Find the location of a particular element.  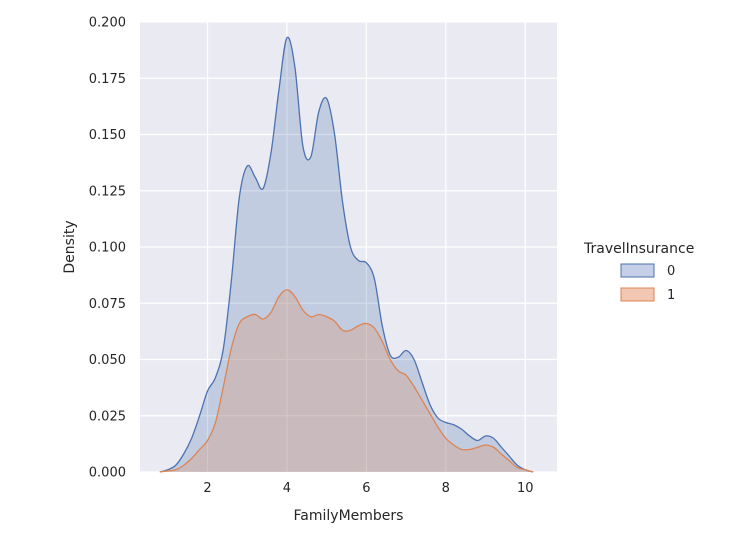

x-axis-ticks: 2 4 6 8 10 is located at coordinates (368, 488).